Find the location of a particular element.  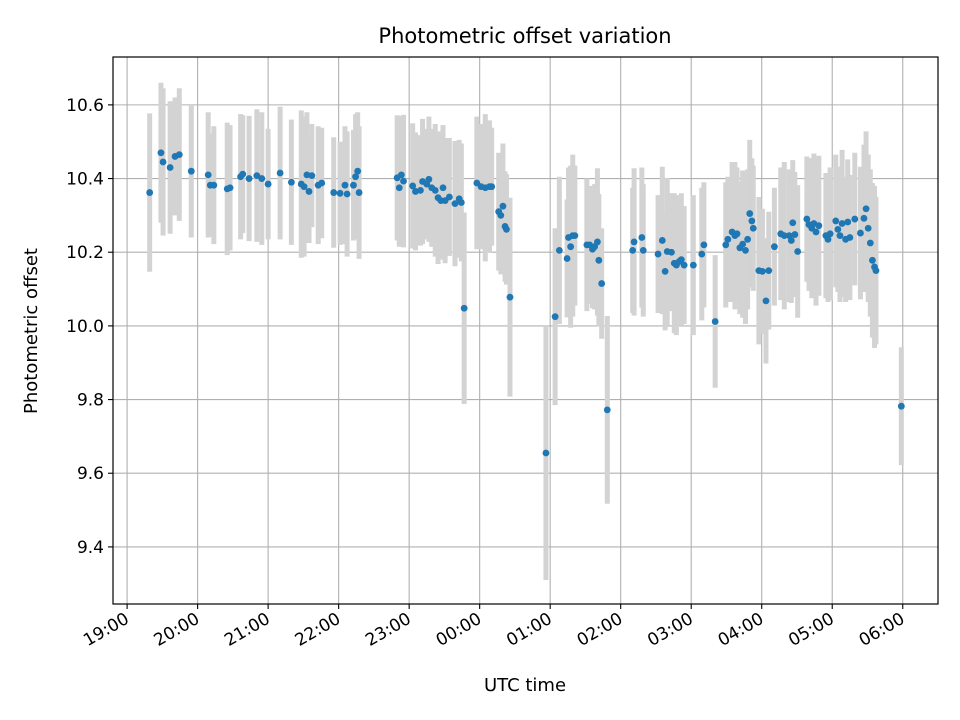

y-tick-label: 9.4 is located at coordinates (90, 548).